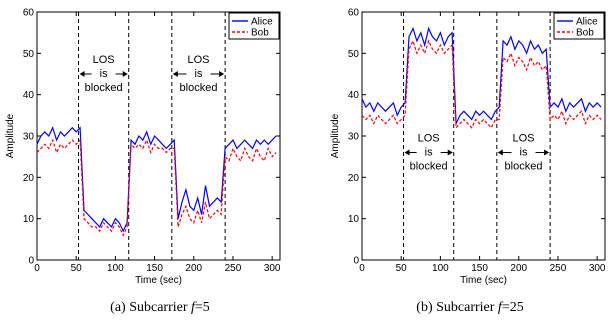 The width and height of the screenshot is (615, 328). What do you see at coordinates (455, 307) in the screenshot?
I see `caption-b-label: (b) Subcarrier` at bounding box center [455, 307].